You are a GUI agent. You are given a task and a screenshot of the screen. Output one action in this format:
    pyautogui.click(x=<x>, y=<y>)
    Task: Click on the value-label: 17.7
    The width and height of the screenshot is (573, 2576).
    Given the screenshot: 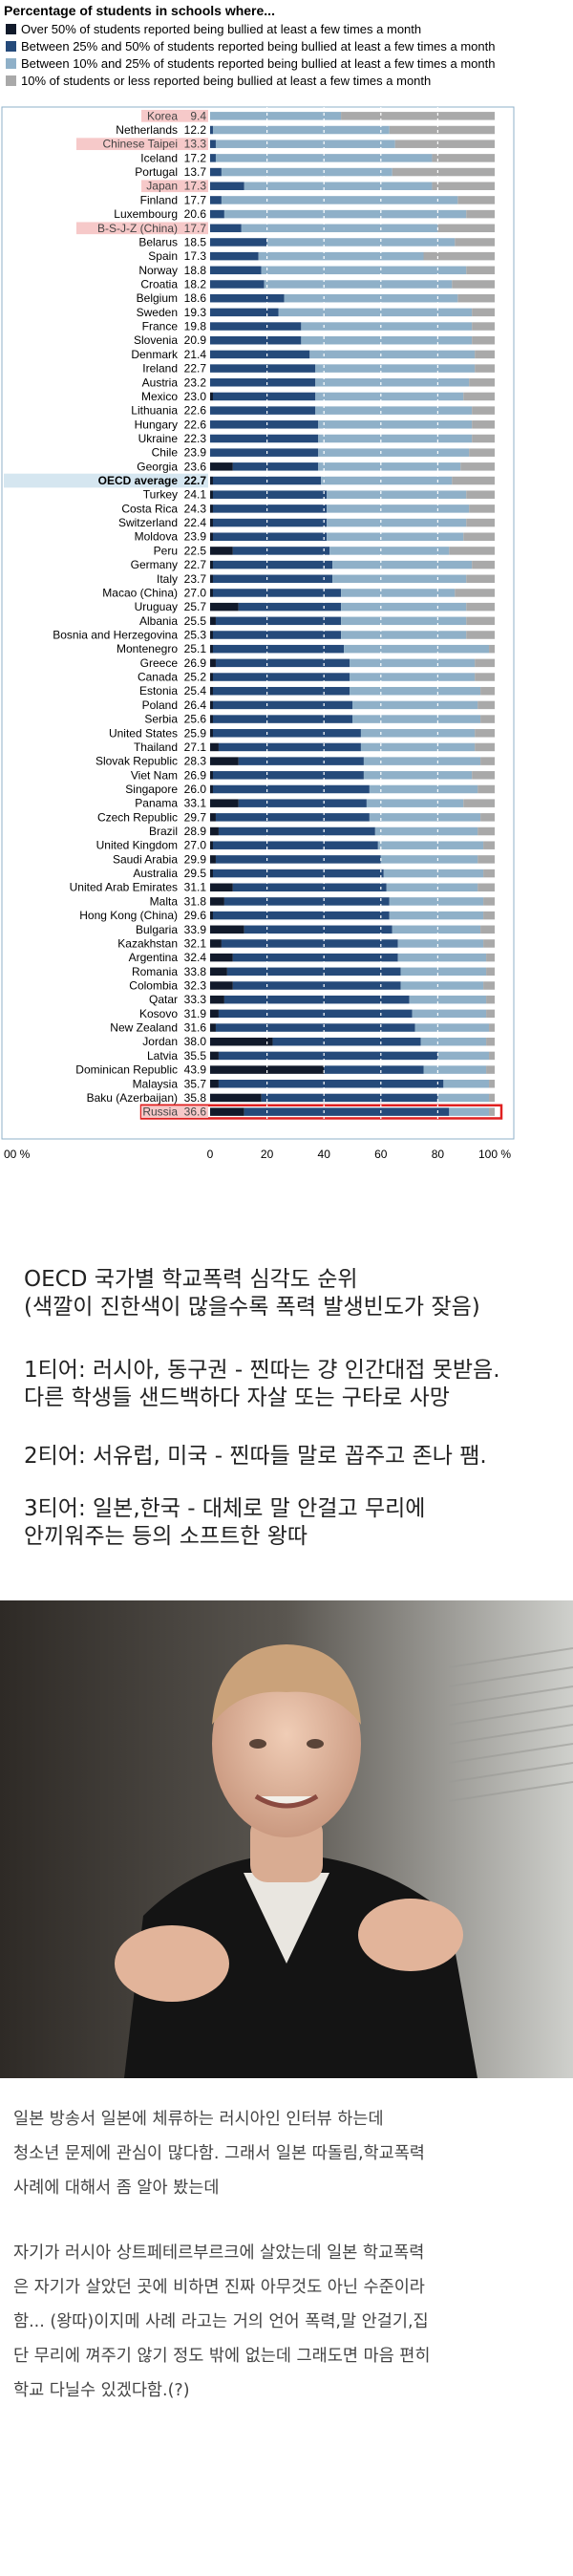 What is the action you would take?
    pyautogui.click(x=195, y=228)
    